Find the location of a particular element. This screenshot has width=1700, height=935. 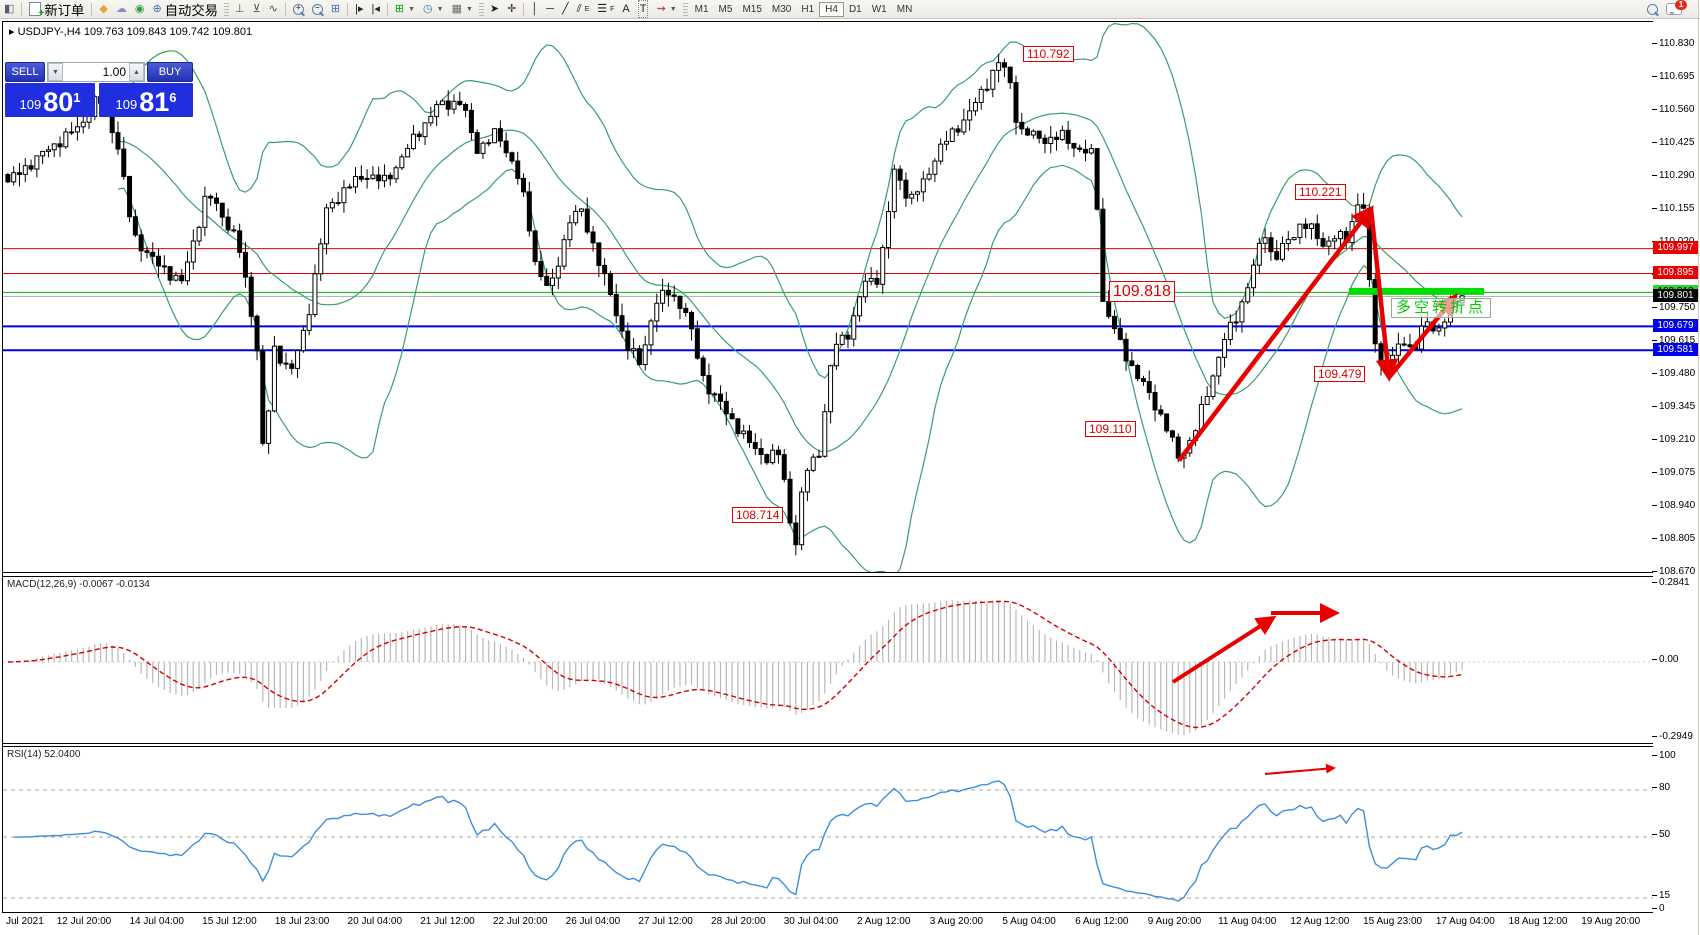

horizontal-line-icon: ─ is located at coordinates (550, 9).